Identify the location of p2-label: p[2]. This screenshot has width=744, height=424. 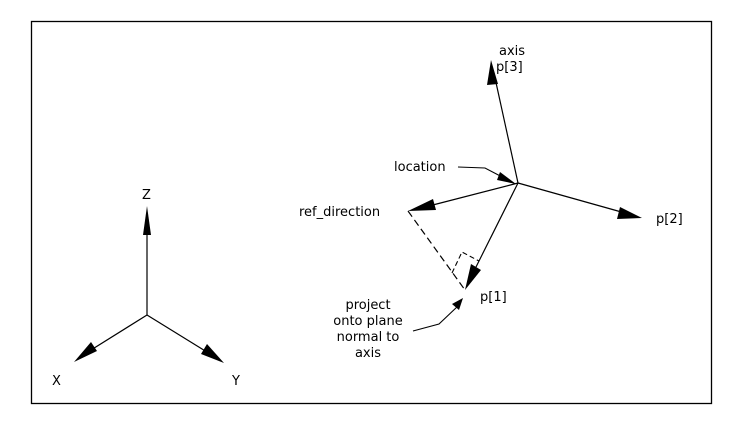
(669, 219).